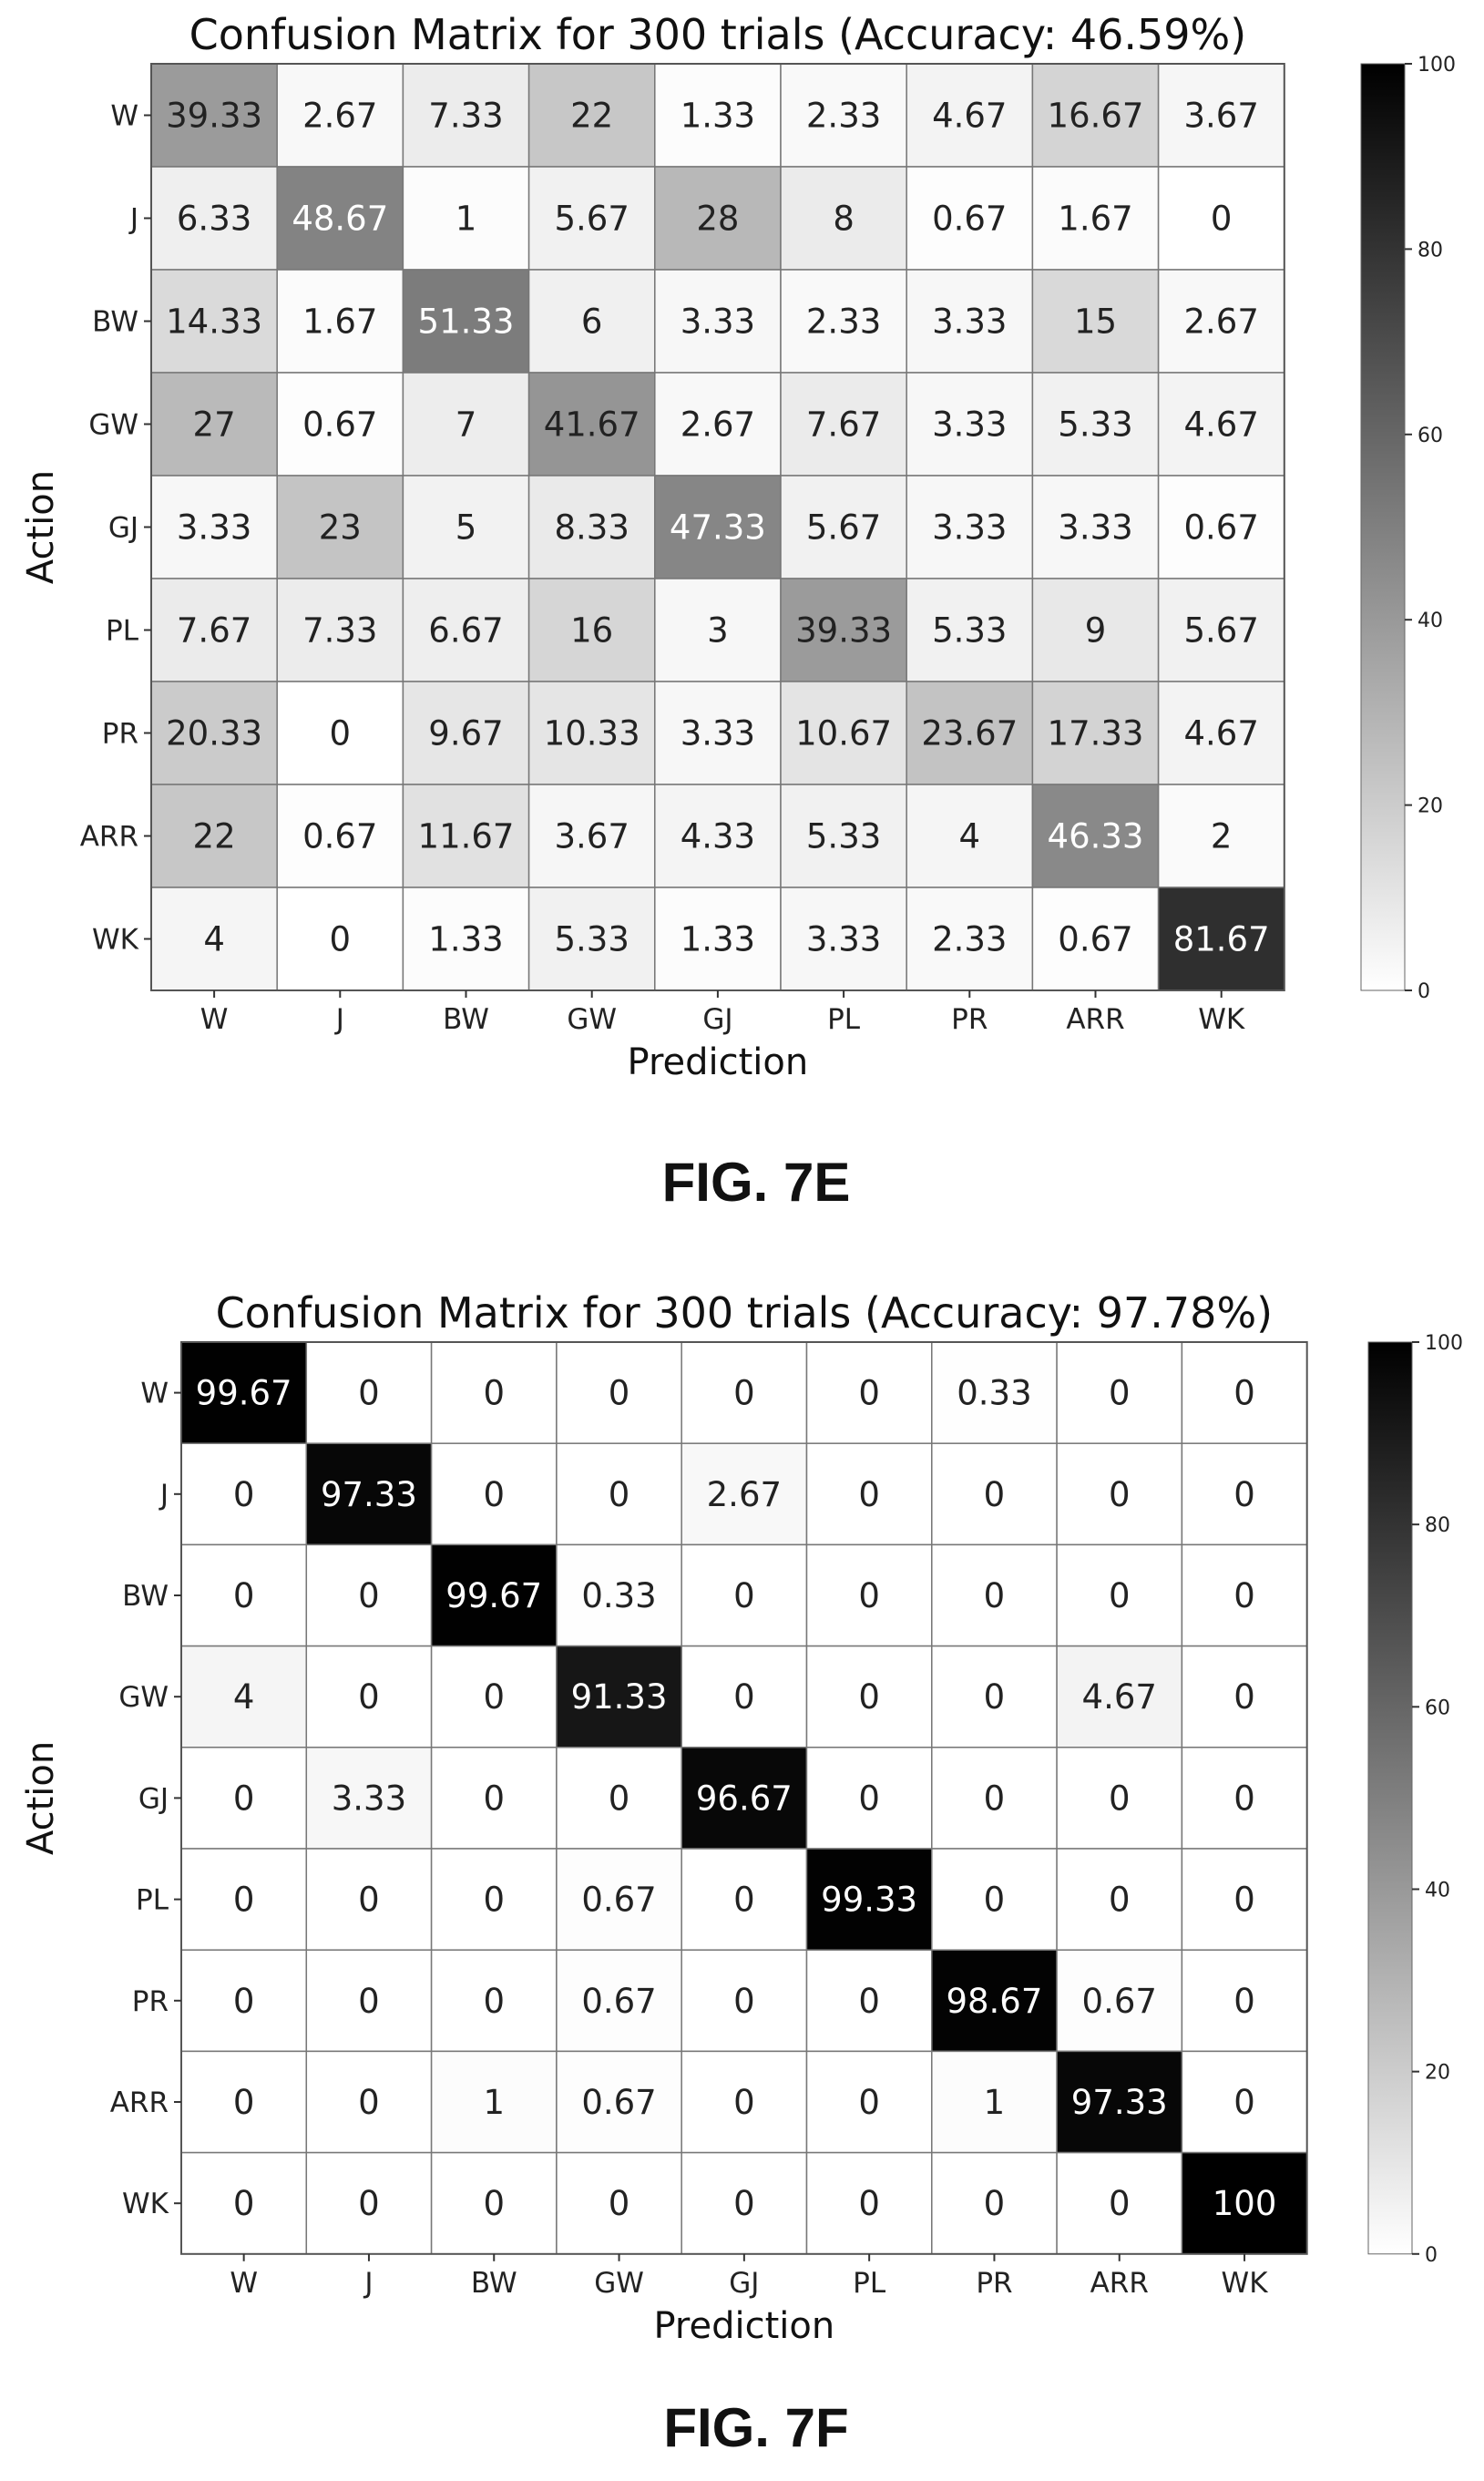 The width and height of the screenshot is (1484, 2481). Describe the element at coordinates (466, 425) in the screenshot. I see `cell-value-label: 7` at that location.